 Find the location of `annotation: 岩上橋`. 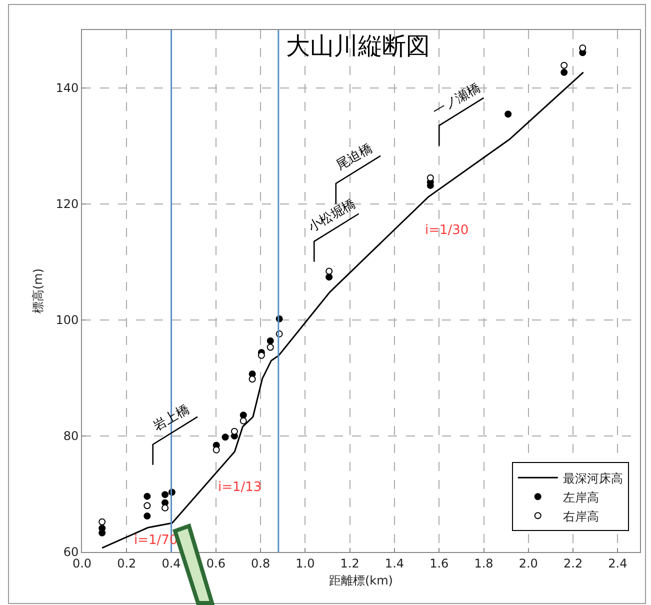

annotation: 岩上橋 is located at coordinates (171, 418).